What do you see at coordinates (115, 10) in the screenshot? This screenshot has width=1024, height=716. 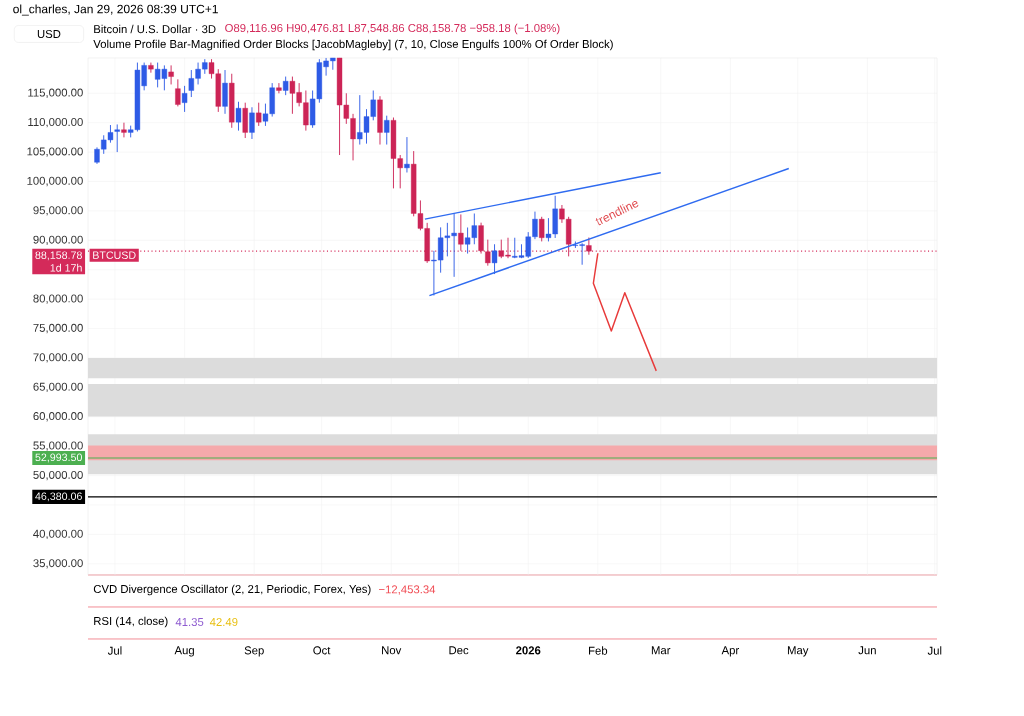 I see `text: ol_charles, Jan 29, 2026 08:39 UTC+1` at bounding box center [115, 10].